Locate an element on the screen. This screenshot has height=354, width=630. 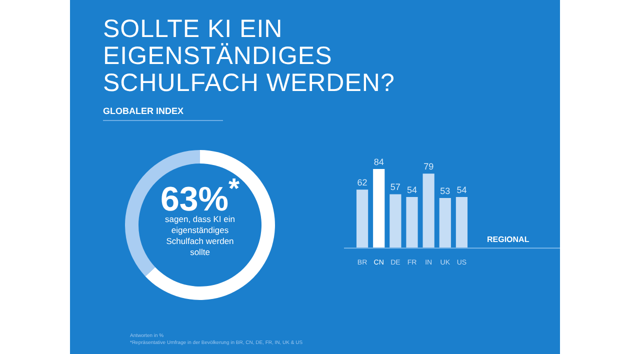
text: sagen, dass KI ein eigenständiges Schulfach werden sollte is located at coordinates (200, 236).